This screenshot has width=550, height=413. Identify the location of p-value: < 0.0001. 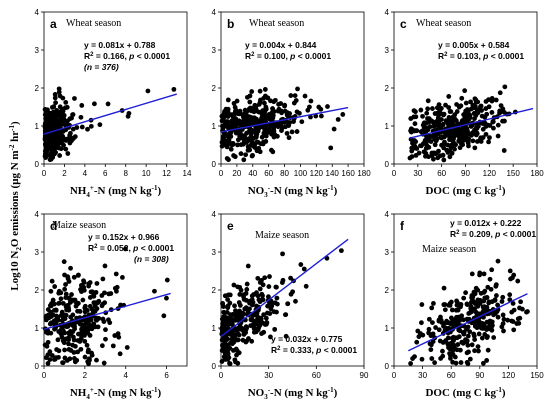
(506, 56).